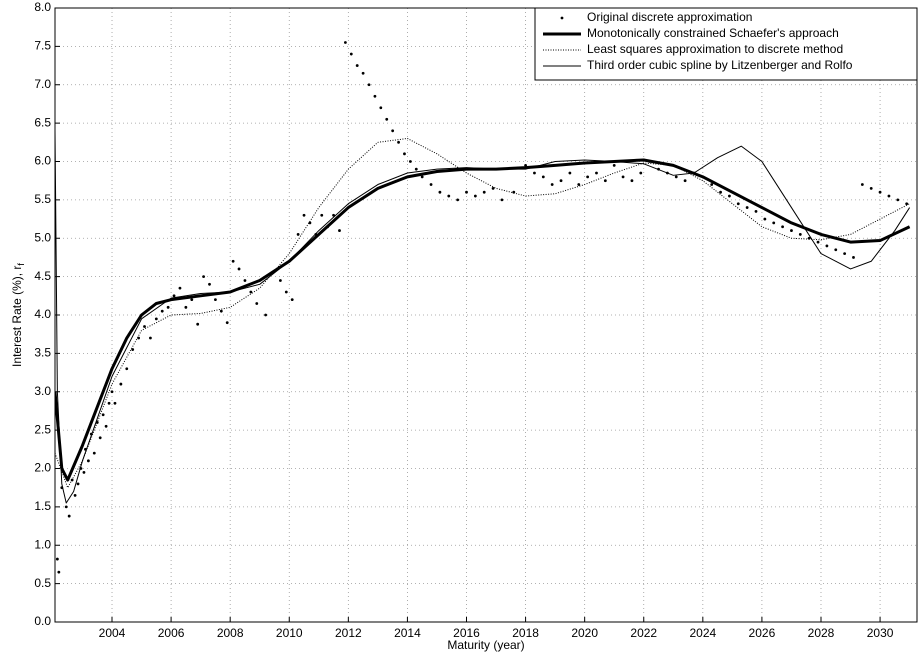 This screenshot has width=918, height=661. I want to click on y-tick-label: 4.5, so click(42, 276).